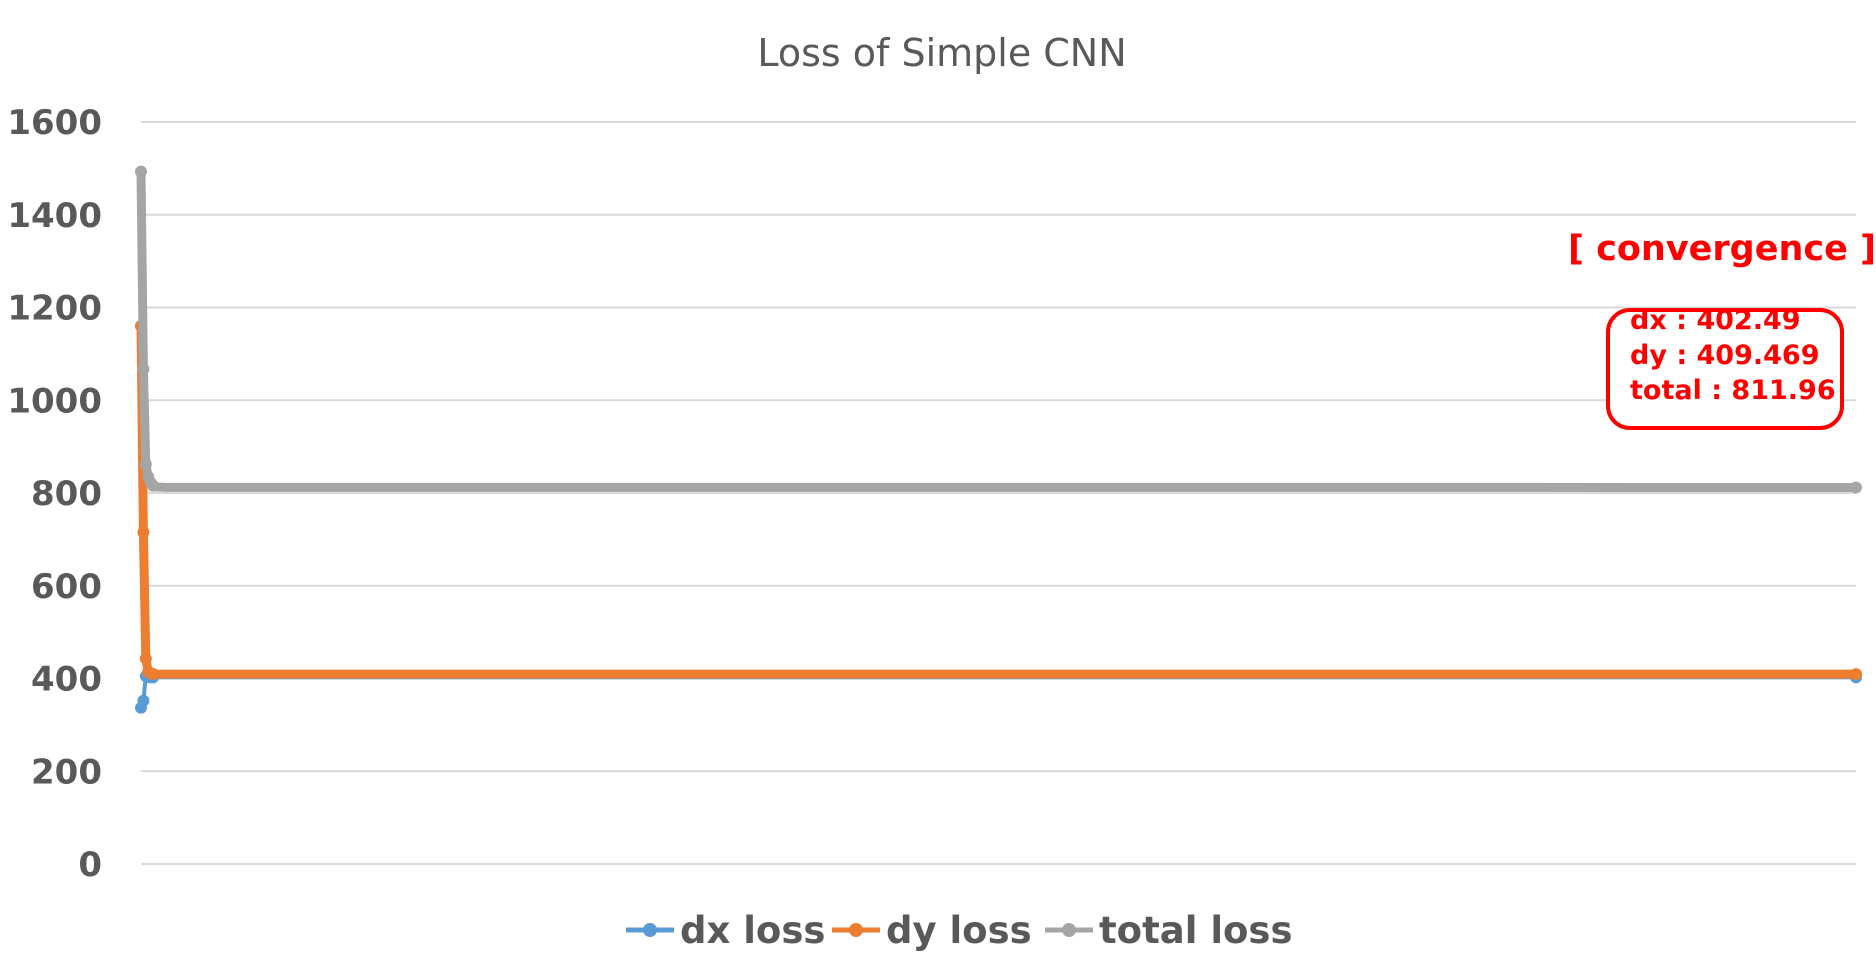 The image size is (1876, 970). What do you see at coordinates (1733, 390) in the screenshot?
I see `callout-total: total : 811.96` at bounding box center [1733, 390].